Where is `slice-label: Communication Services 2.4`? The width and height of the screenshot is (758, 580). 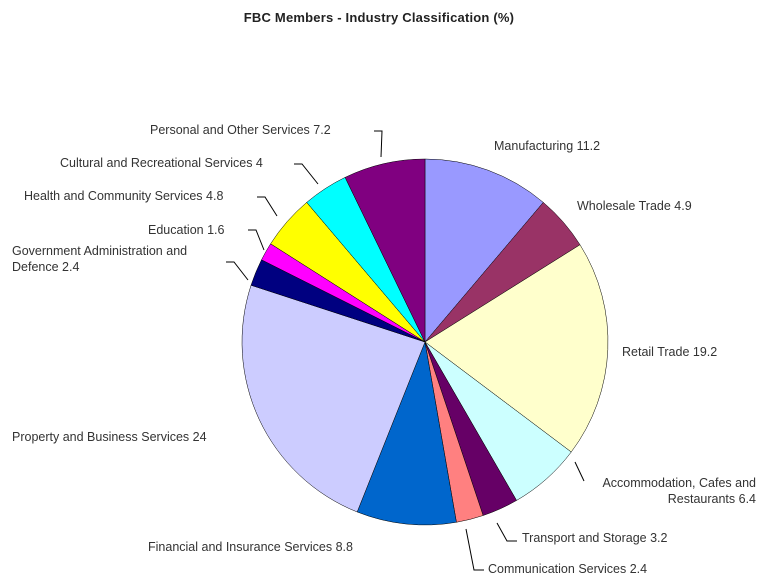 slice-label: Communication Services 2.4 is located at coordinates (567, 569).